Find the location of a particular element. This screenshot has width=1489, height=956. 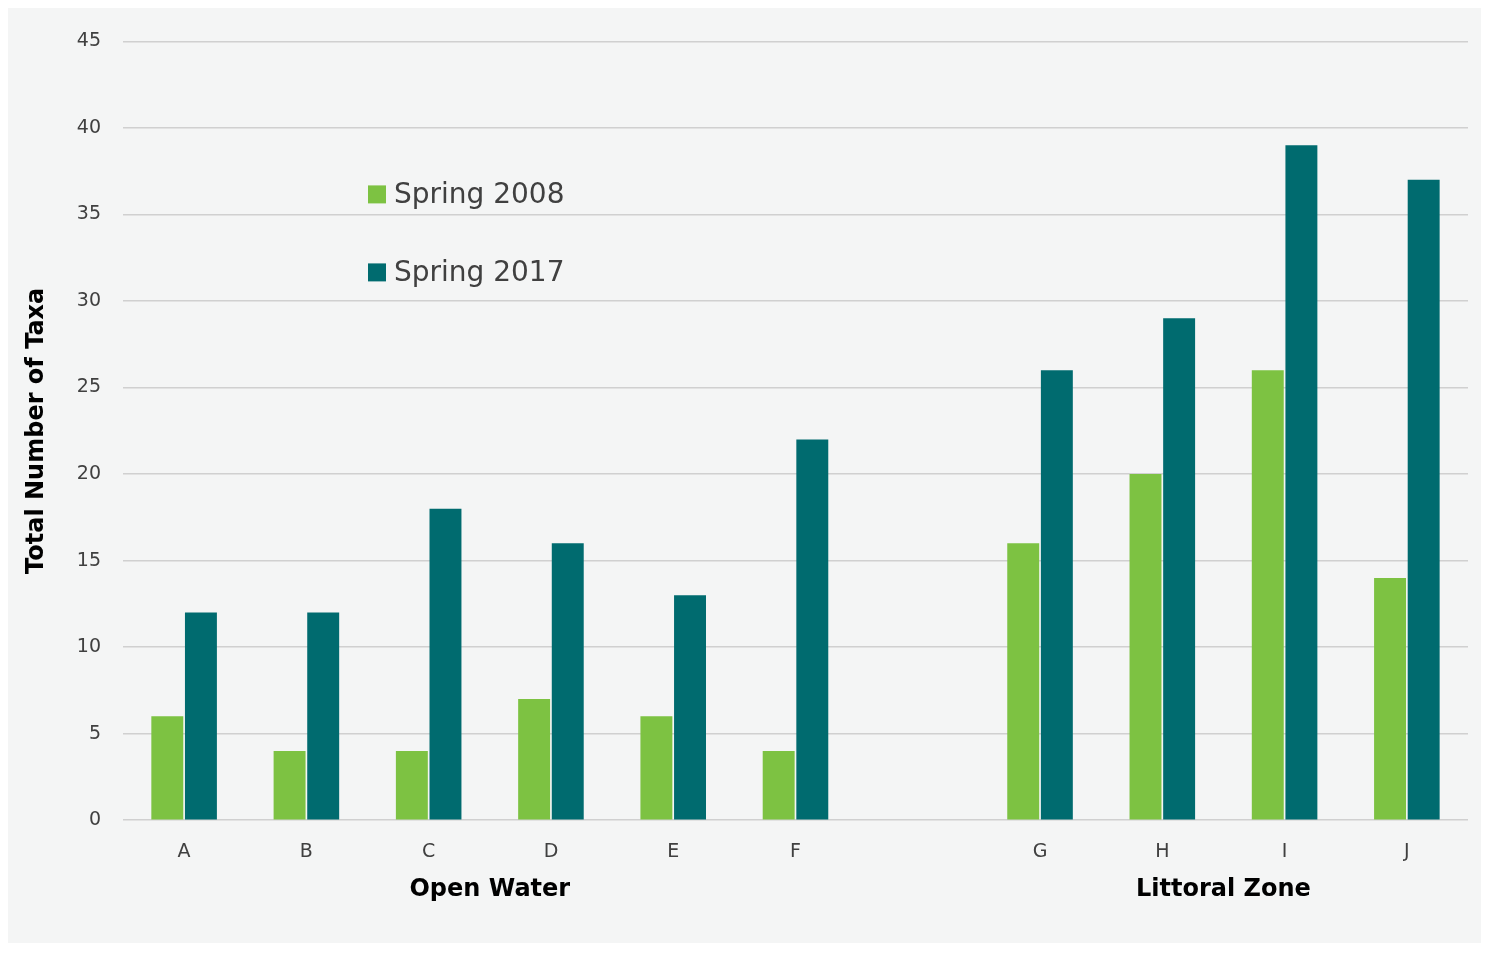

x-tick-label: D is located at coordinates (551, 849).